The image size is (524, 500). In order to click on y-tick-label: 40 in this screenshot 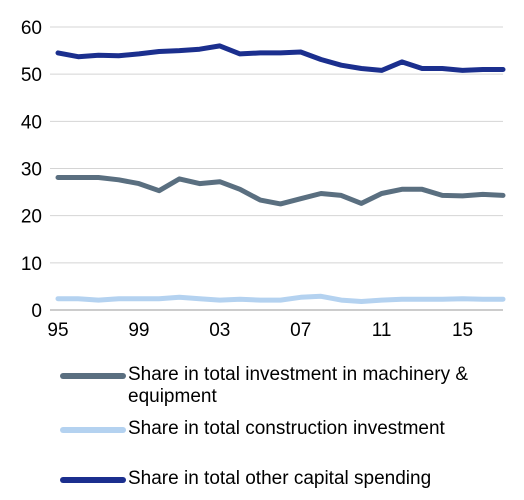, I will do `click(31, 122)`.